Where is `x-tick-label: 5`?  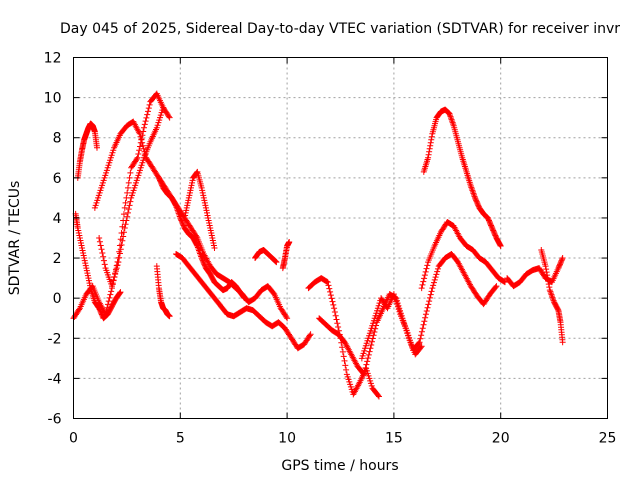 x-tick-label: 5 is located at coordinates (180, 439).